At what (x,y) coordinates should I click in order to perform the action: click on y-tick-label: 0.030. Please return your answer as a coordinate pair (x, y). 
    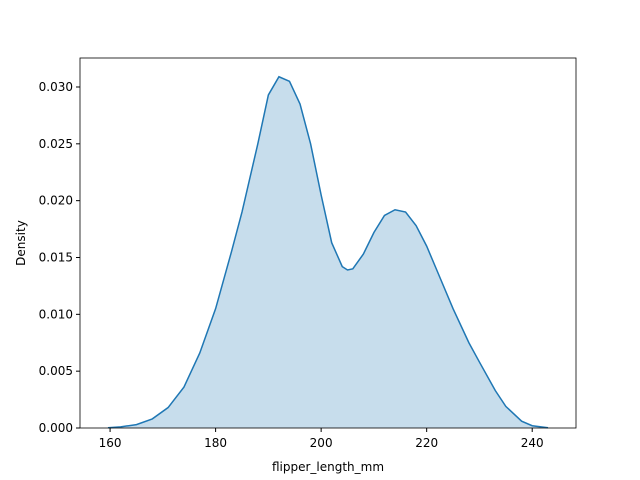
    Looking at the image, I should click on (56, 87).